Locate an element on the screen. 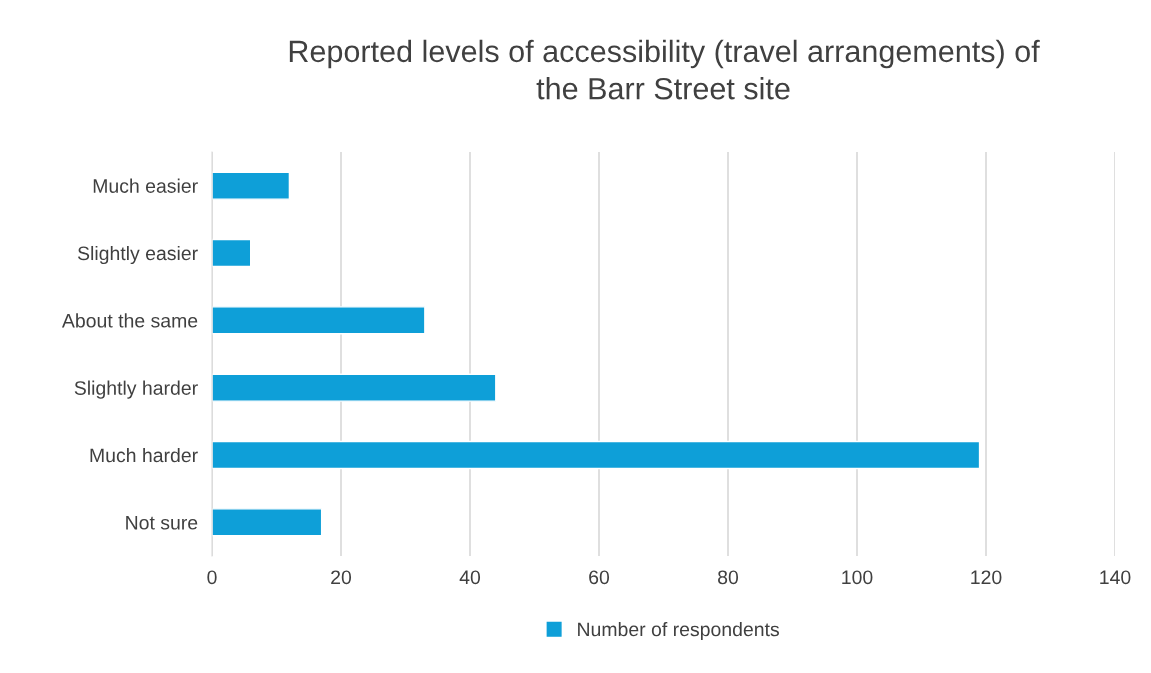 The width and height of the screenshot is (1151, 673). chart-title: Reported levels of accessibility (travel arrangements) of the Barr Street site is located at coordinates (664, 69).